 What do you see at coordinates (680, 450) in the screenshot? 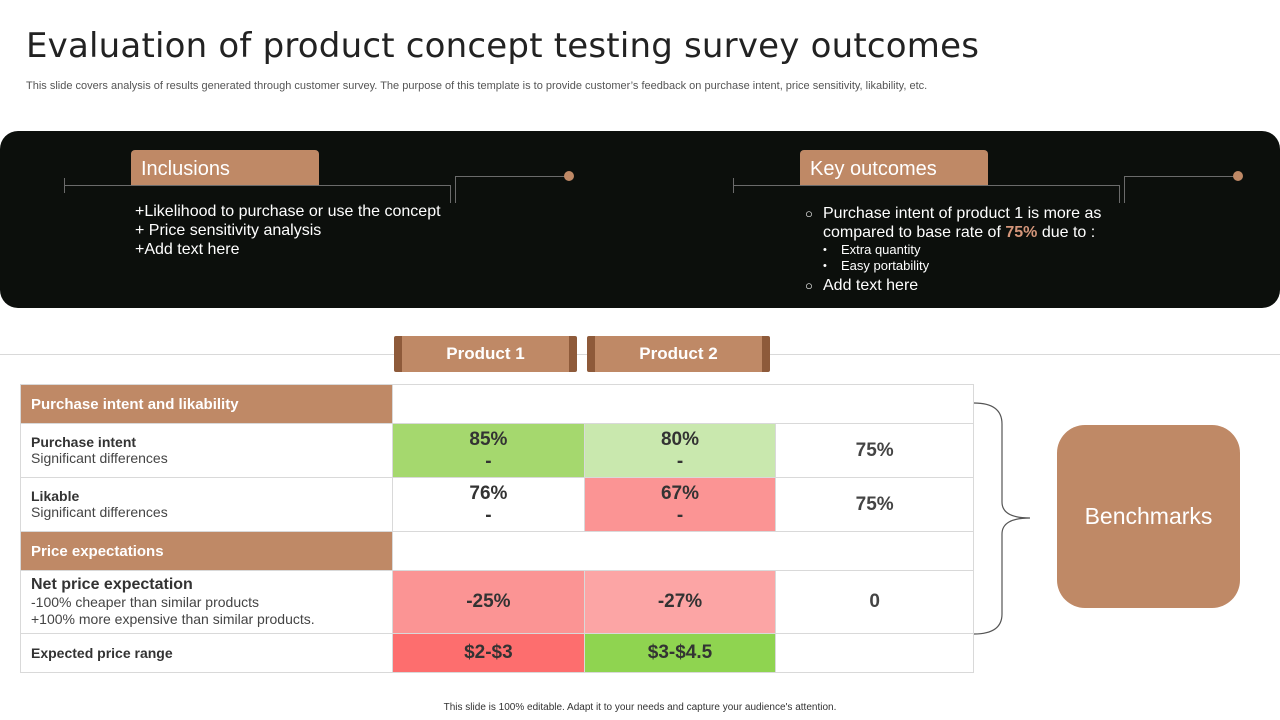
I see `product-2-value: 80% -` at bounding box center [680, 450].